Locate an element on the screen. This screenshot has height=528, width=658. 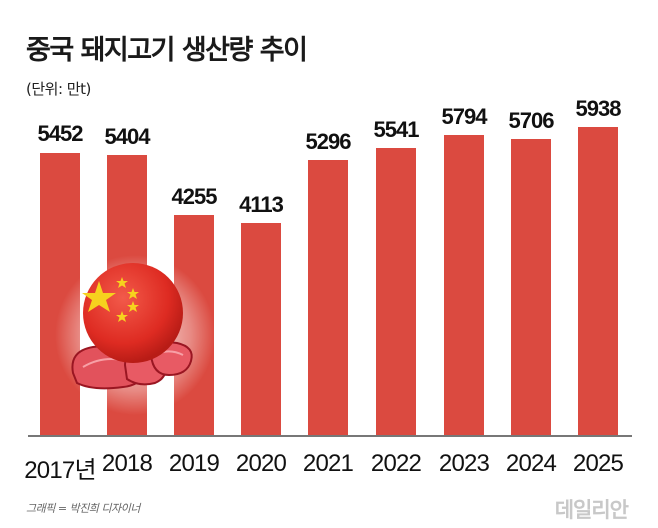
value-label: 5794 is located at coordinates (464, 116).